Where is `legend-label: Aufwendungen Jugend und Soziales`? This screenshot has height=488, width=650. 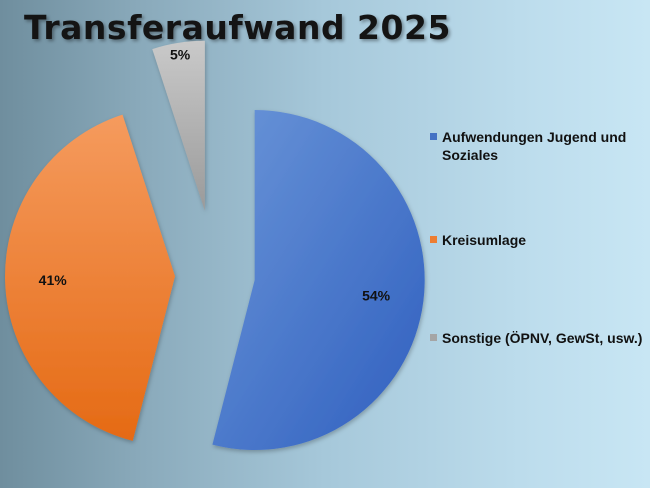 legend-label: Aufwendungen Jugend und Soziales is located at coordinates (534, 146).